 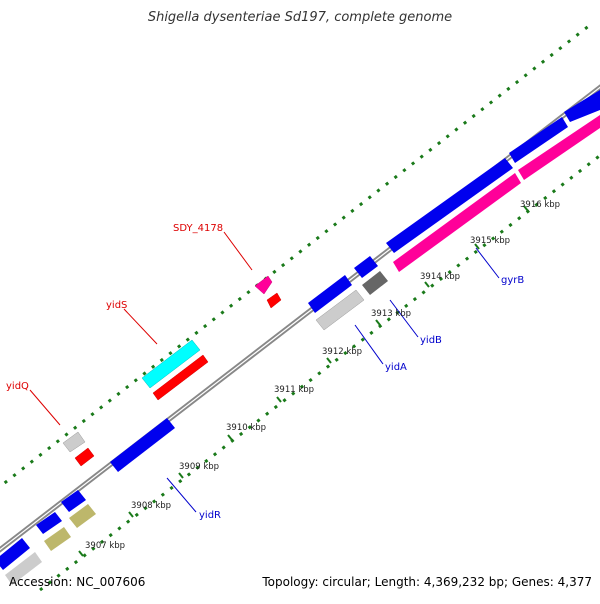 I want to click on gene-yidS-b, so click(x=180, y=377).